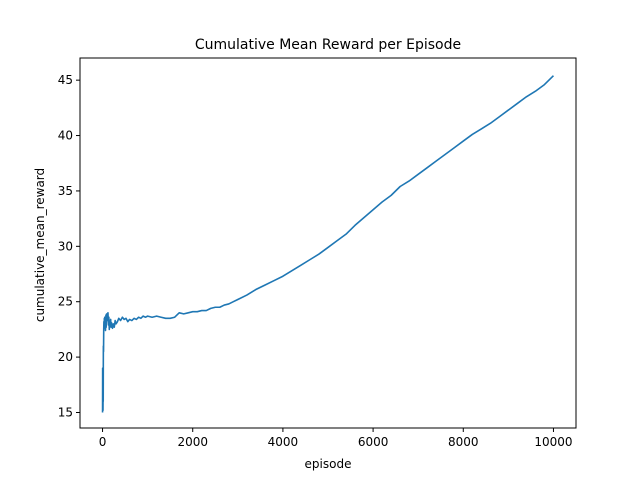 The image size is (640, 480). What do you see at coordinates (65, 136) in the screenshot?
I see `y-tick-label: 40` at bounding box center [65, 136].